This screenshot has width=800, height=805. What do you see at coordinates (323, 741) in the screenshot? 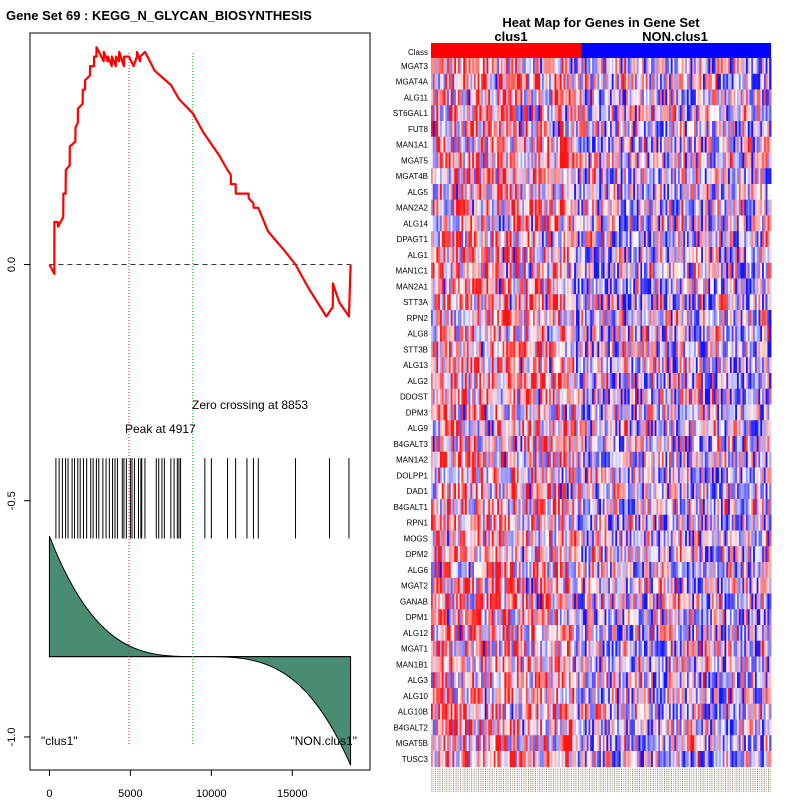
I see `right-class-label: "NON.clus1"` at bounding box center [323, 741].